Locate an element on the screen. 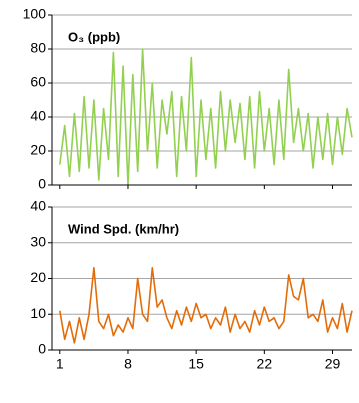 This screenshot has height=403, width=359. y-tick-label: 30 is located at coordinates (38, 241).